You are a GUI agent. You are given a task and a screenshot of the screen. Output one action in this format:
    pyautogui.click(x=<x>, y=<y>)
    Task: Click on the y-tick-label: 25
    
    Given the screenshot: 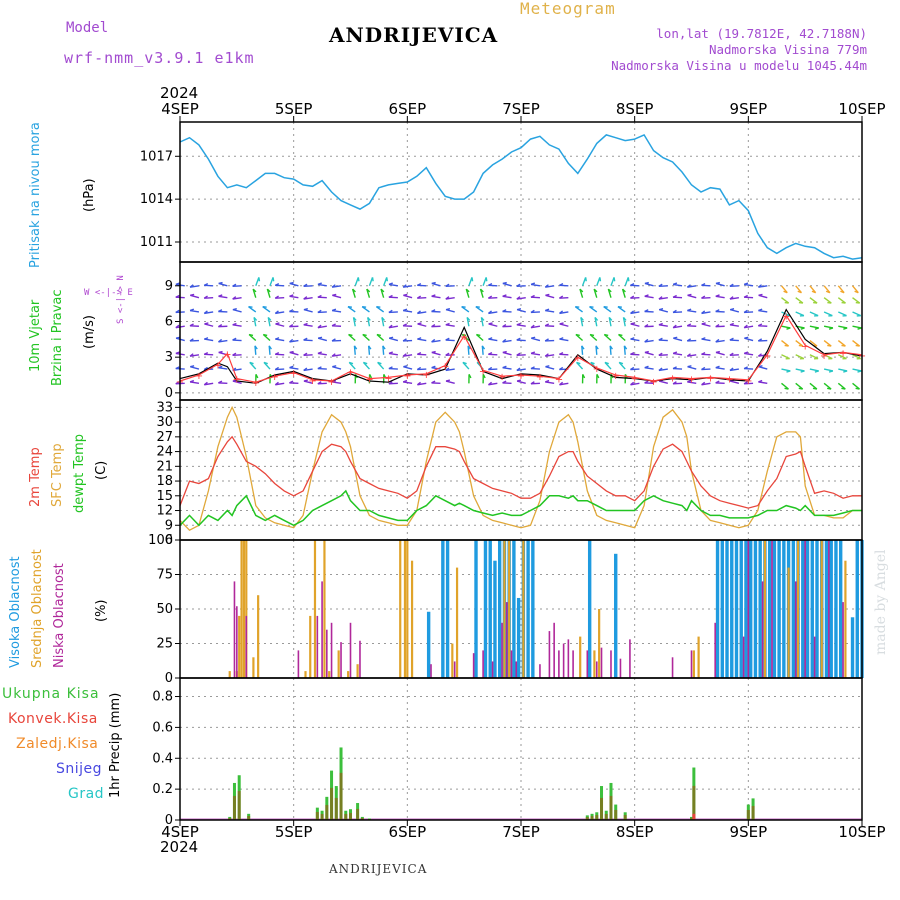 What is the action you would take?
    pyautogui.click(x=164, y=644)
    